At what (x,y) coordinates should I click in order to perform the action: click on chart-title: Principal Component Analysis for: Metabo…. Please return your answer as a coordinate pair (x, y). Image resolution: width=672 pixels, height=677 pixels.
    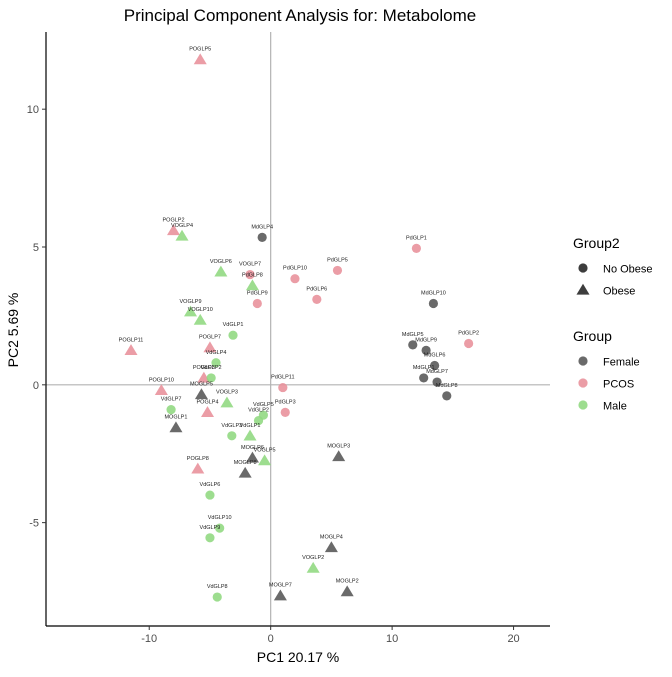
    Looking at the image, I should click on (300, 15).